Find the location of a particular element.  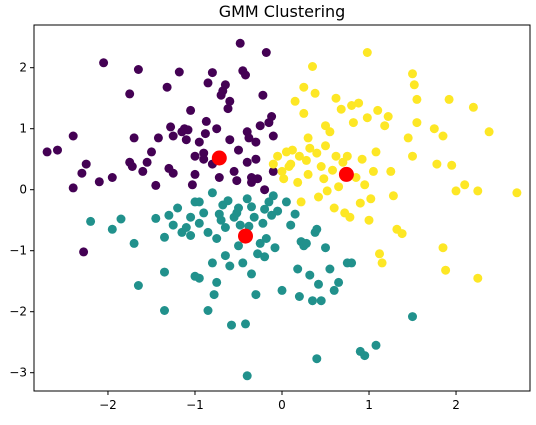

cluster-center is located at coordinates (245, 236).